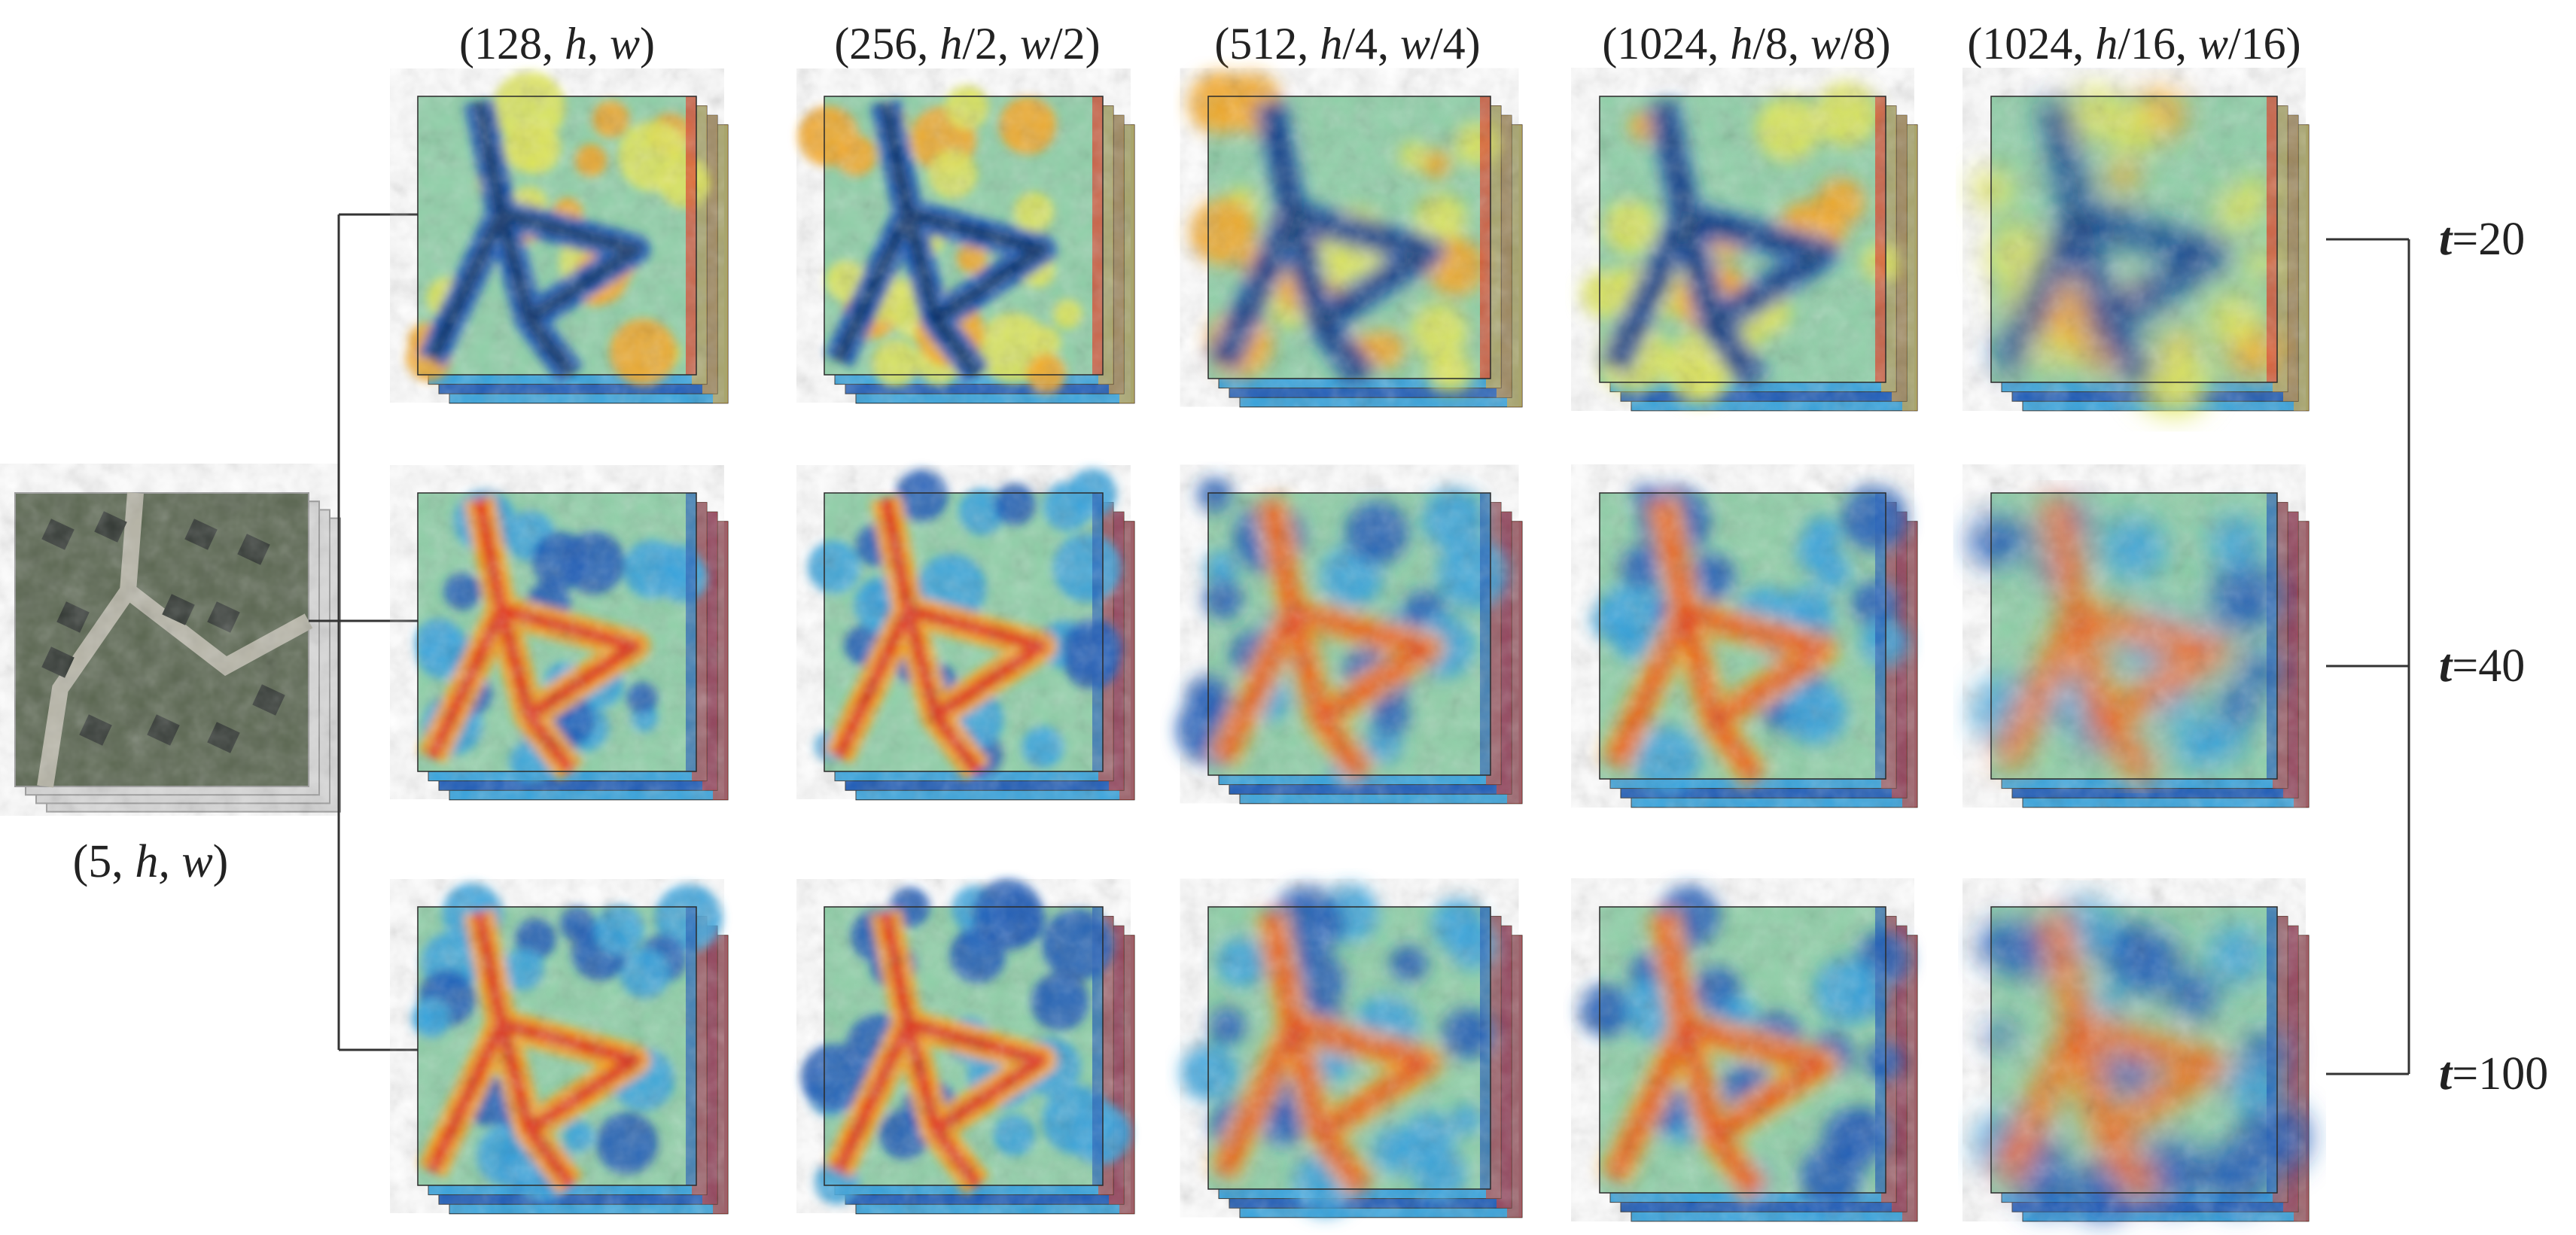  I want to click on timestep-label: t=40, so click(2482, 666).